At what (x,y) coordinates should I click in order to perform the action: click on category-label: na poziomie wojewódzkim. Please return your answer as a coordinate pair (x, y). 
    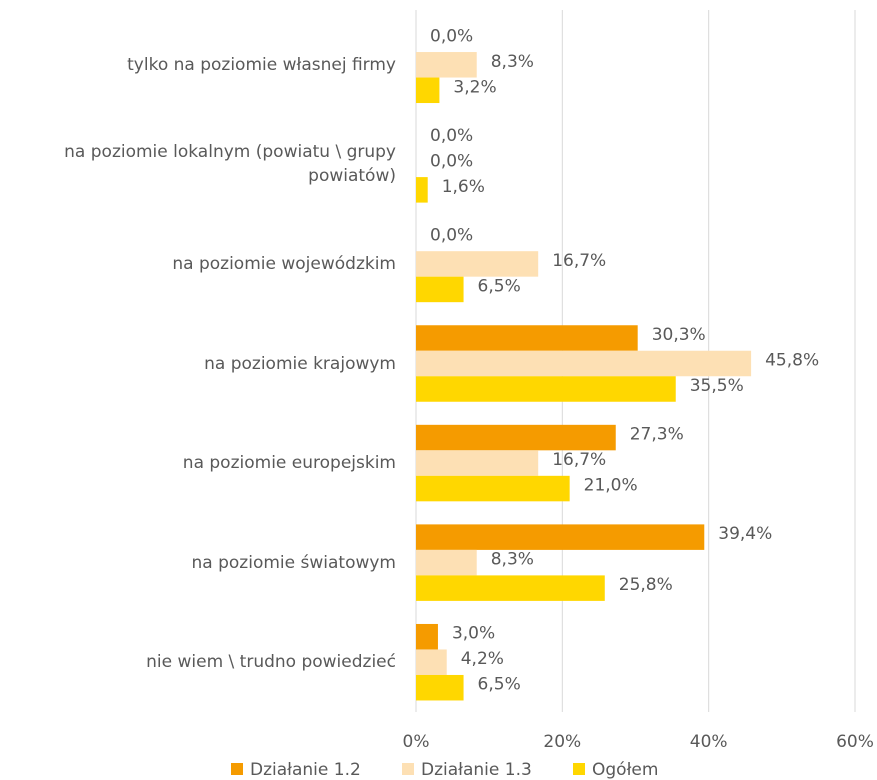
    Looking at the image, I should click on (284, 263).